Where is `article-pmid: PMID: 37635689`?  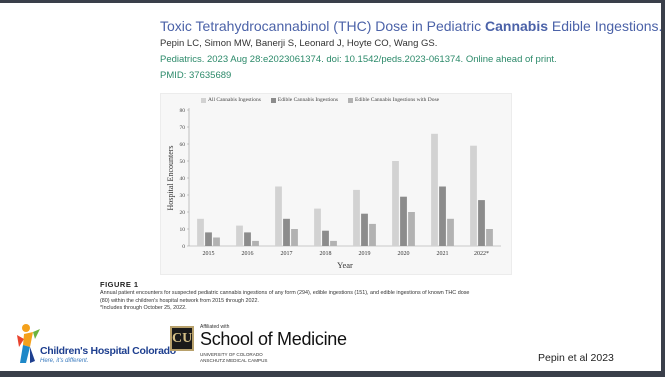 article-pmid: PMID: 37635689 is located at coordinates (196, 75).